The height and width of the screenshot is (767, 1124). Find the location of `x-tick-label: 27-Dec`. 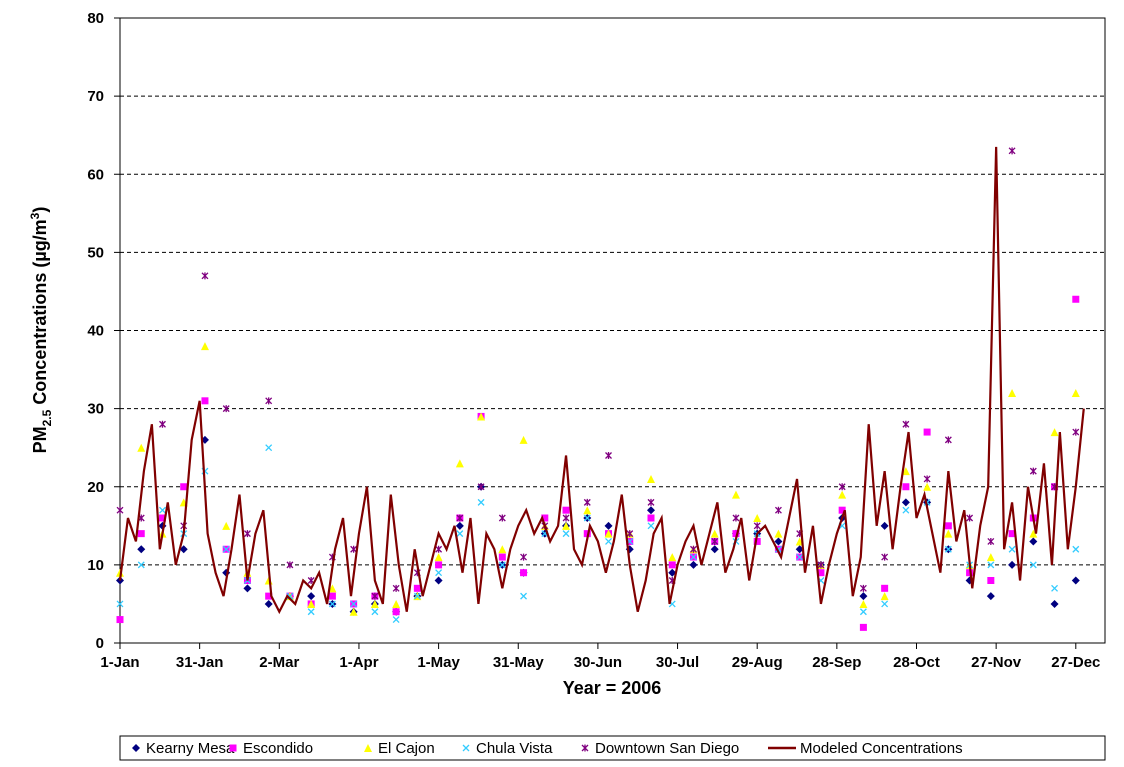

x-tick-label: 27-Dec is located at coordinates (1075, 662).